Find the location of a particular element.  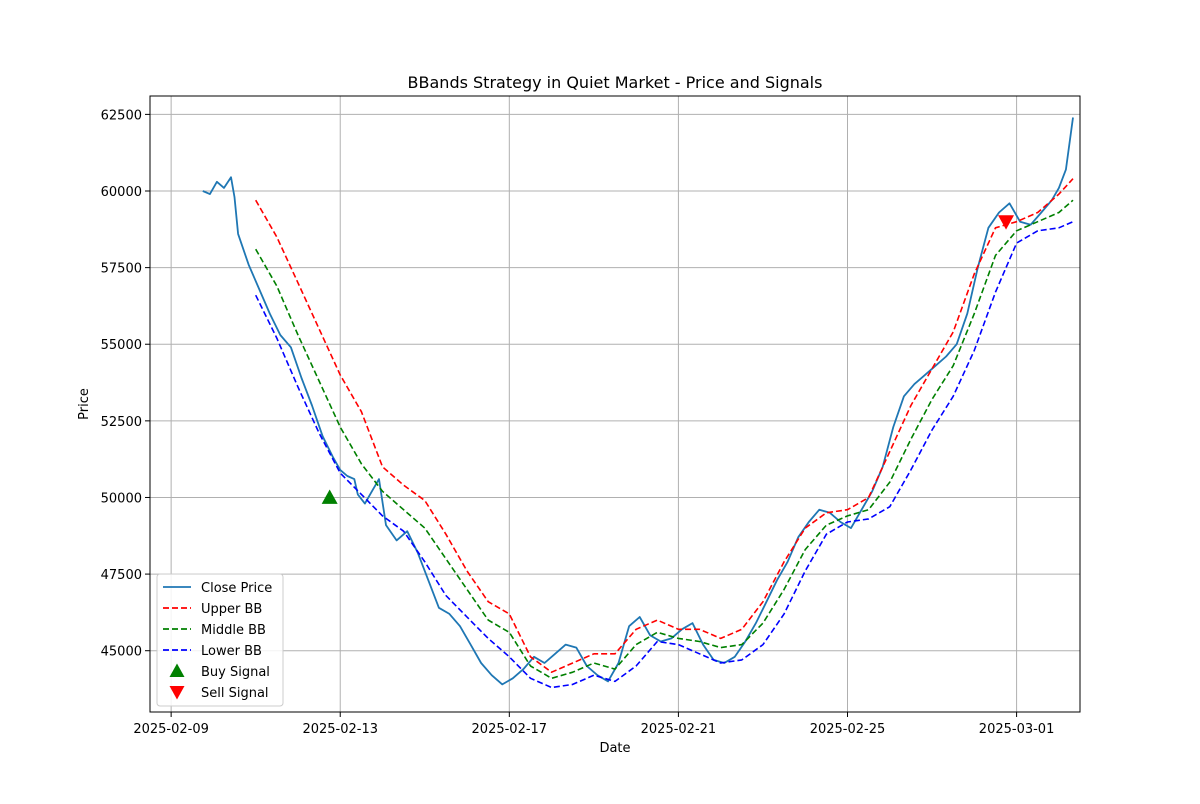

x-tick-label: 2025-02-13 is located at coordinates (340, 729).